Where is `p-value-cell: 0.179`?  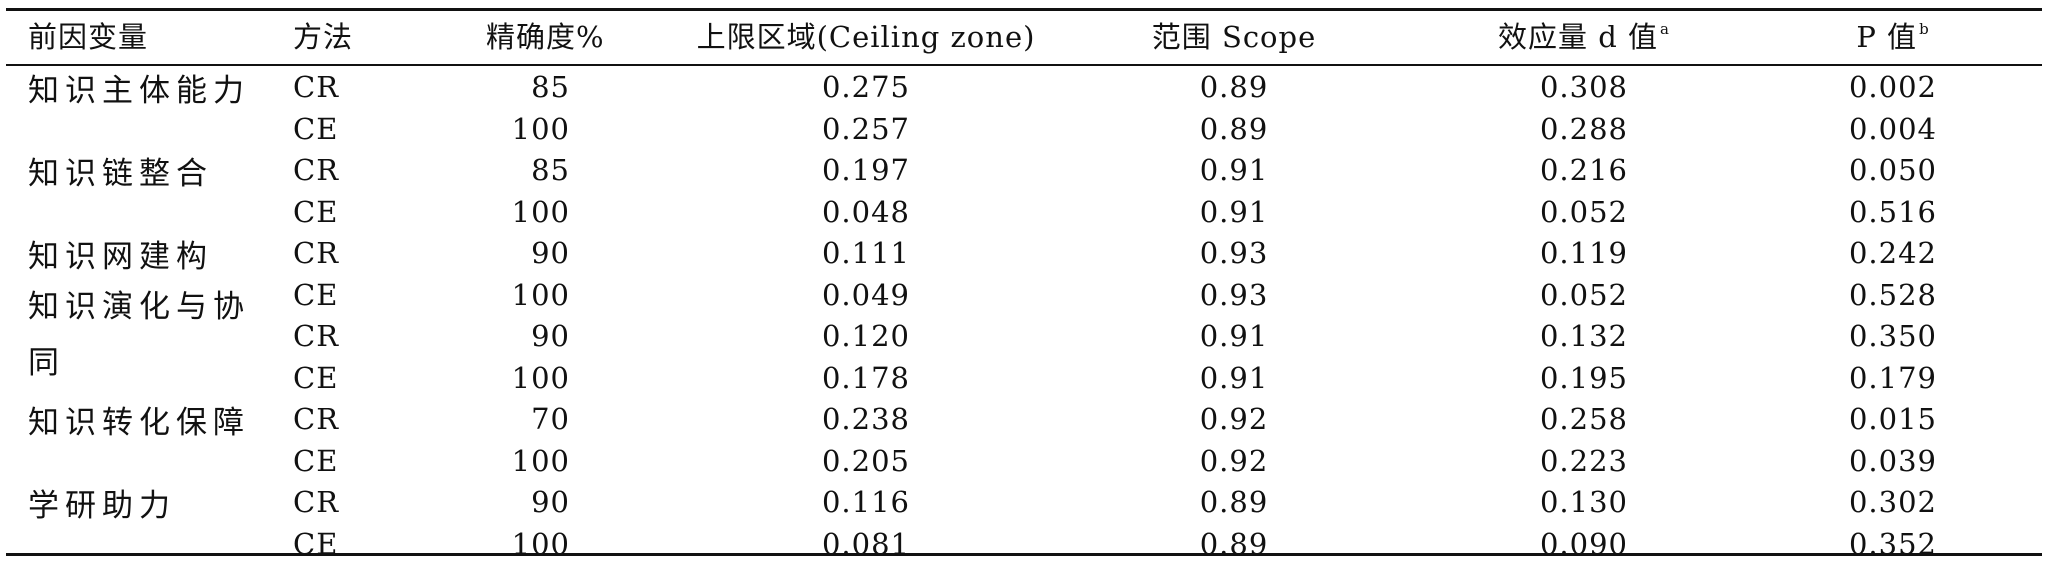
p-value-cell: 0.179 is located at coordinates (1893, 377).